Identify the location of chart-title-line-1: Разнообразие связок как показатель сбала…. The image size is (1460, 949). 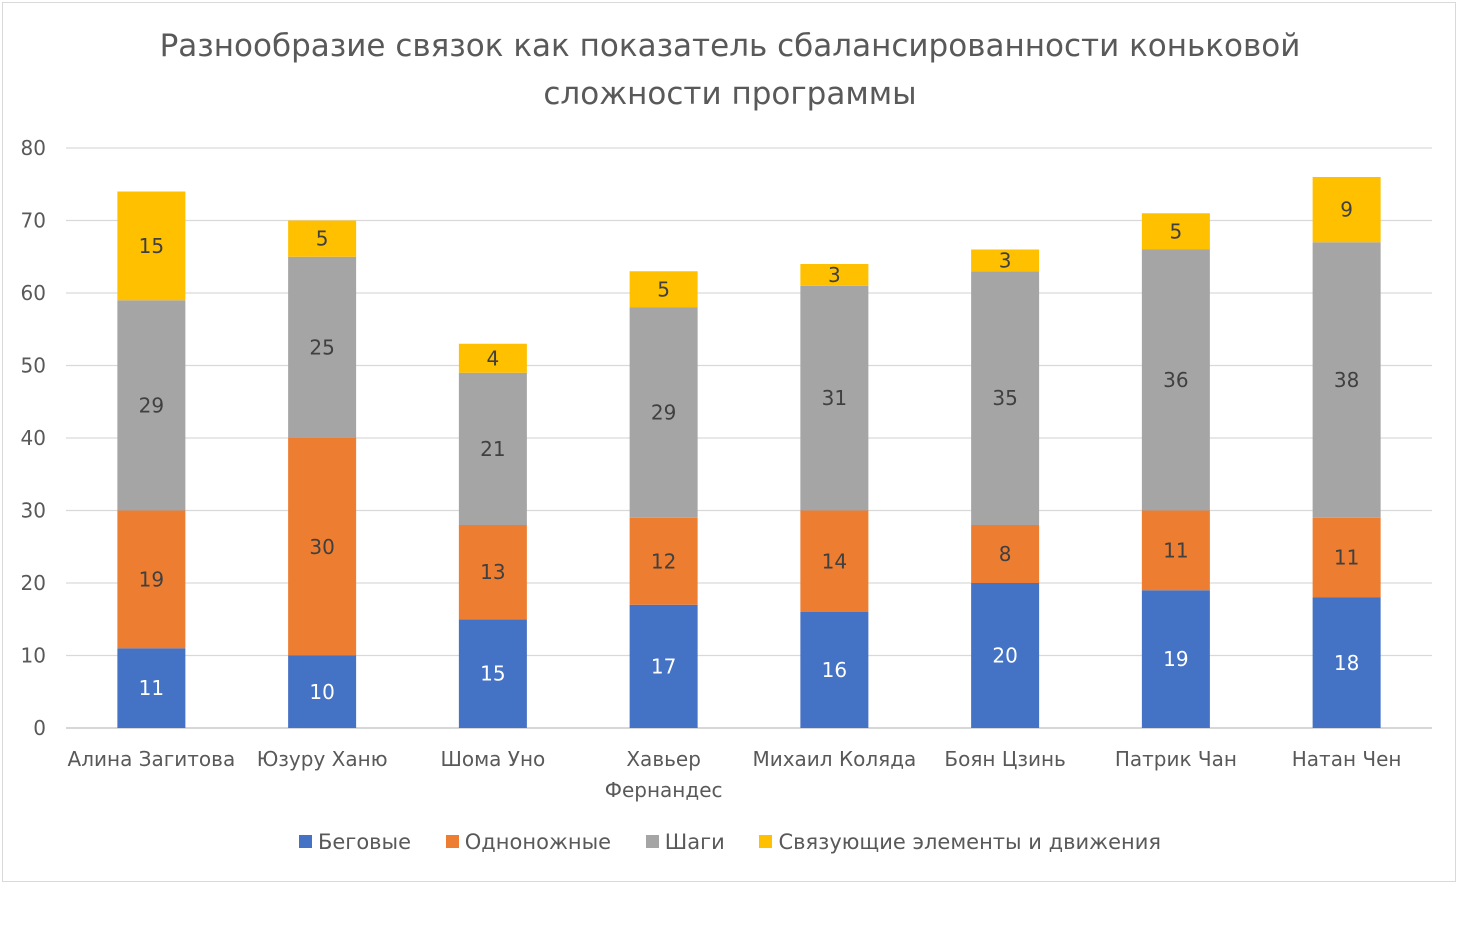
(730, 46).